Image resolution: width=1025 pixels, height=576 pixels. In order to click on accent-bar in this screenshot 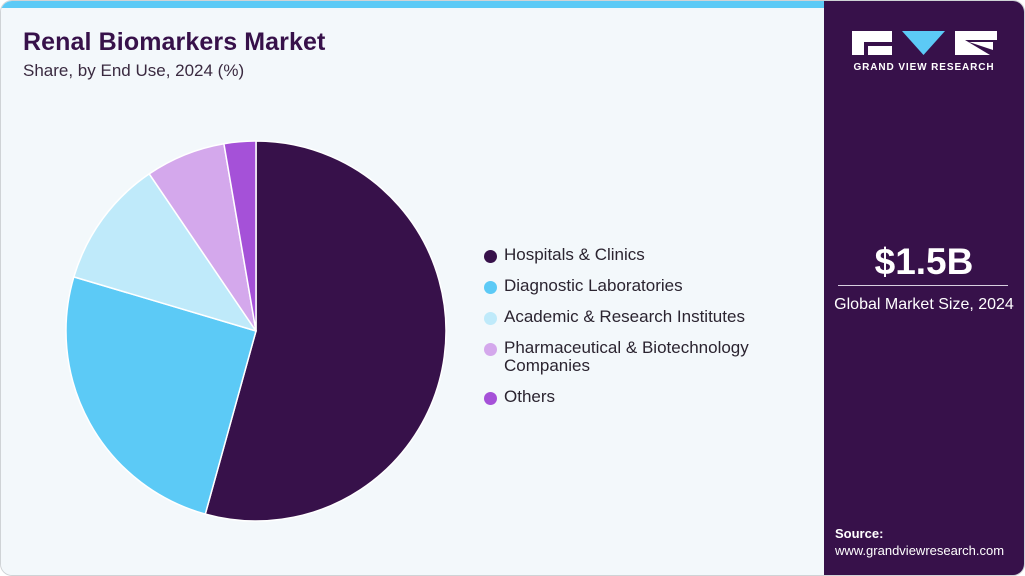, I will do `click(412, 4)`.